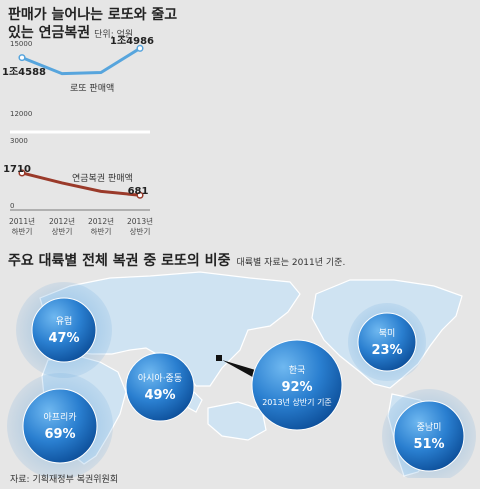 The width and height of the screenshot is (480, 489). What do you see at coordinates (102, 178) in the screenshot?
I see `series-name-label: 연금복권 판매액` at bounding box center [102, 178].